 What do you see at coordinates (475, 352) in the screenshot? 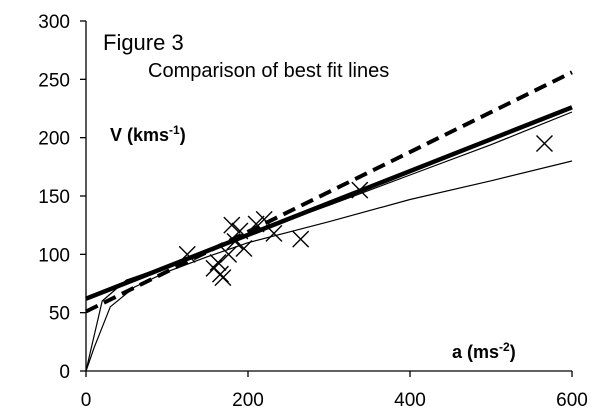
I see `x-axis-label-main: a (ms` at bounding box center [475, 352].